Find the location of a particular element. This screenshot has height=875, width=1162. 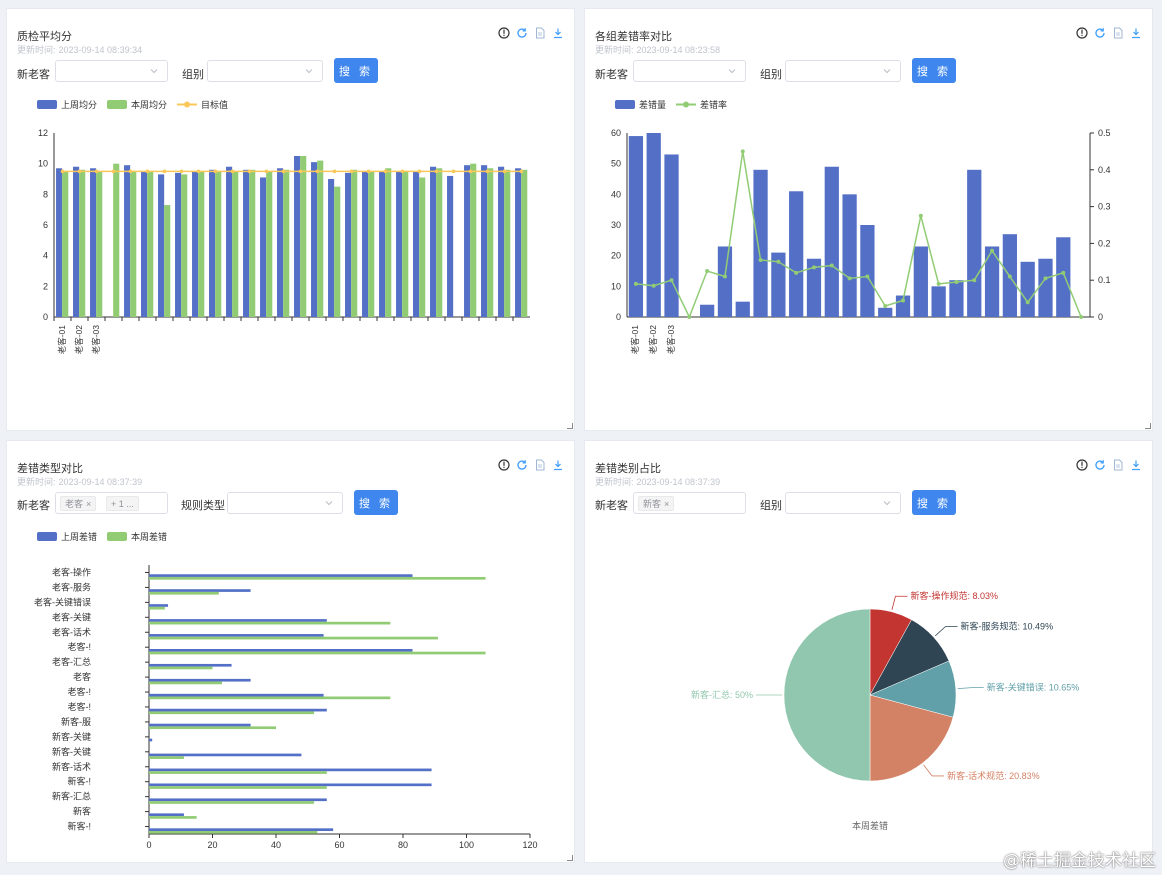

y-tick-label: 12 is located at coordinates (43, 133).